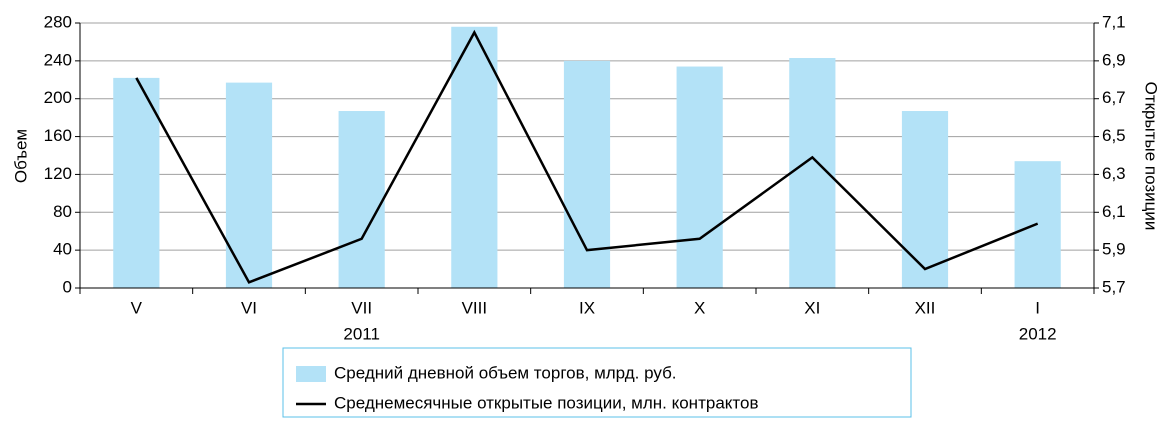 The width and height of the screenshot is (1164, 423). Describe the element at coordinates (1114, 173) in the screenshot. I see `y2-tick-label: 6,3` at that location.